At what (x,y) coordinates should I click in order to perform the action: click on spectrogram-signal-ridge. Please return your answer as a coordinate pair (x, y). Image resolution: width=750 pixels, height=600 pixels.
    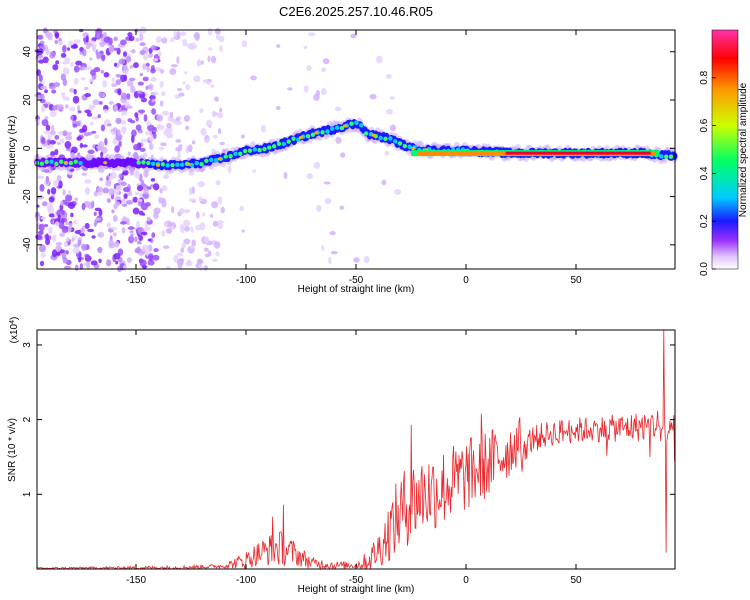
    Looking at the image, I should click on (356, 145).